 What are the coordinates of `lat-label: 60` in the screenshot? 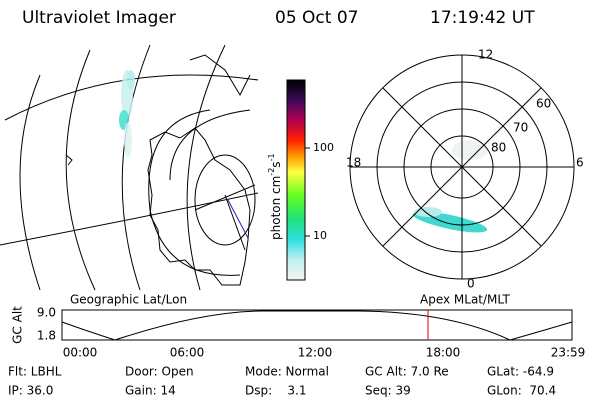 It's located at (543, 104).